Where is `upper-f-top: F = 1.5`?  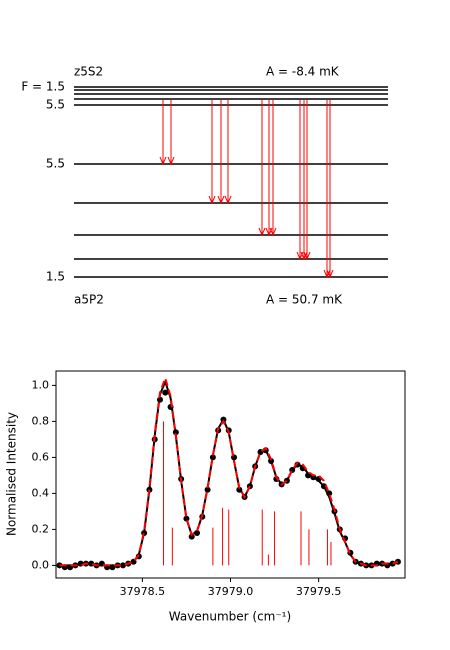
upper-f-top: F = 1.5 is located at coordinates (43, 87).